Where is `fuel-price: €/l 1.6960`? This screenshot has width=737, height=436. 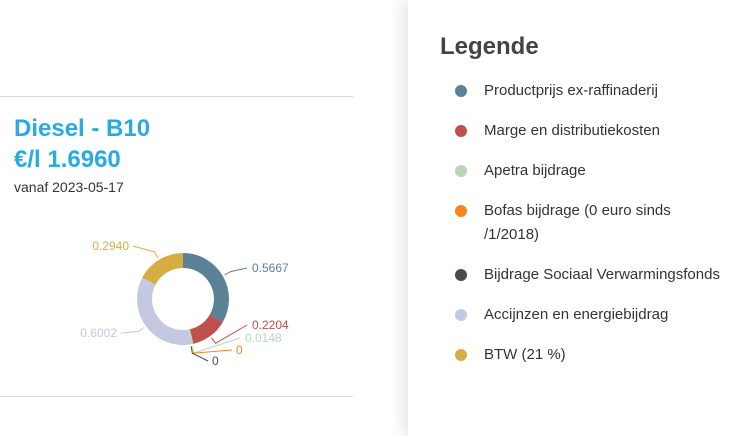
fuel-price: €/l 1.6960 is located at coordinates (67, 159).